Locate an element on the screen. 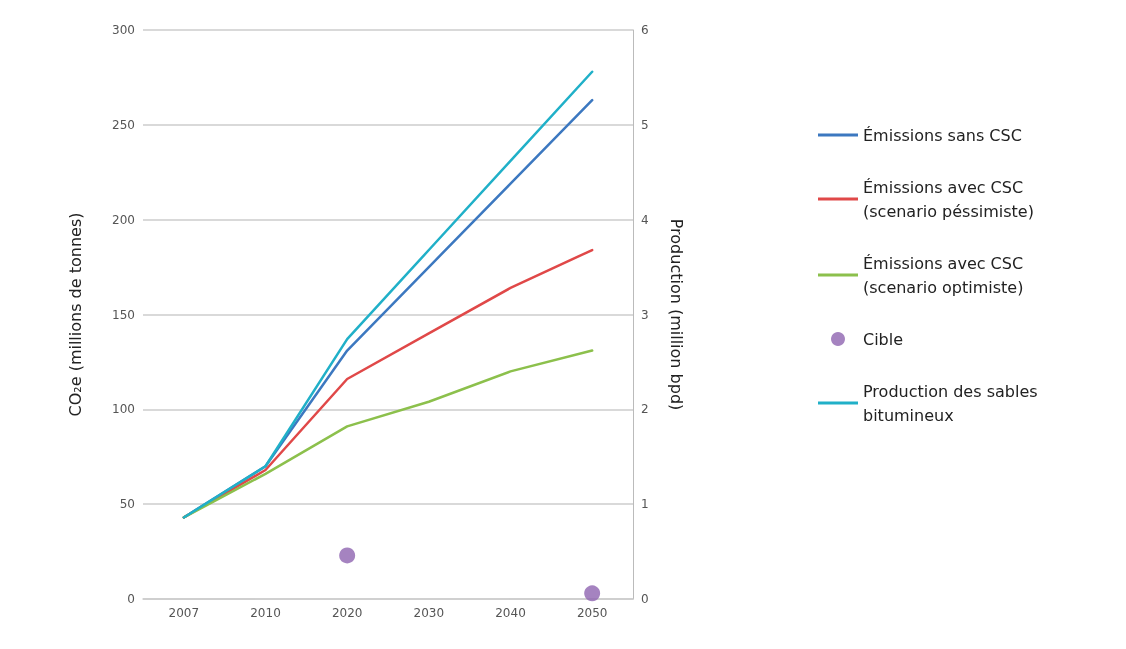 Image resolution: width=1126 pixels, height=649 pixels. x-tick-label: 2020 is located at coordinates (347, 613).